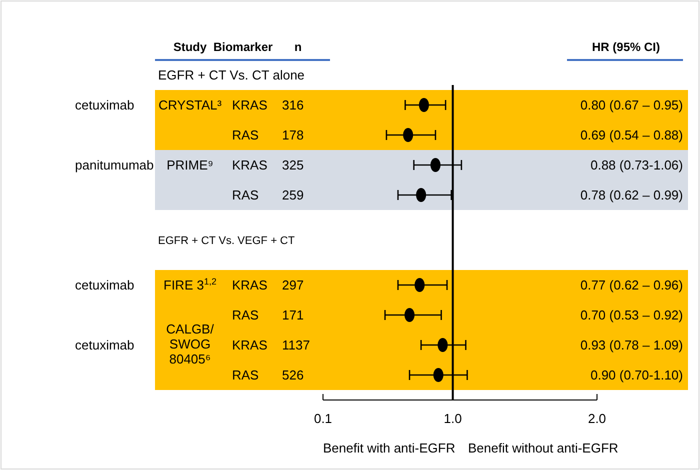 This screenshot has width=700, height=470. Describe the element at coordinates (631, 135) in the screenshot. I see `data-label: 0.69 (0.54 – 0.88)` at that location.